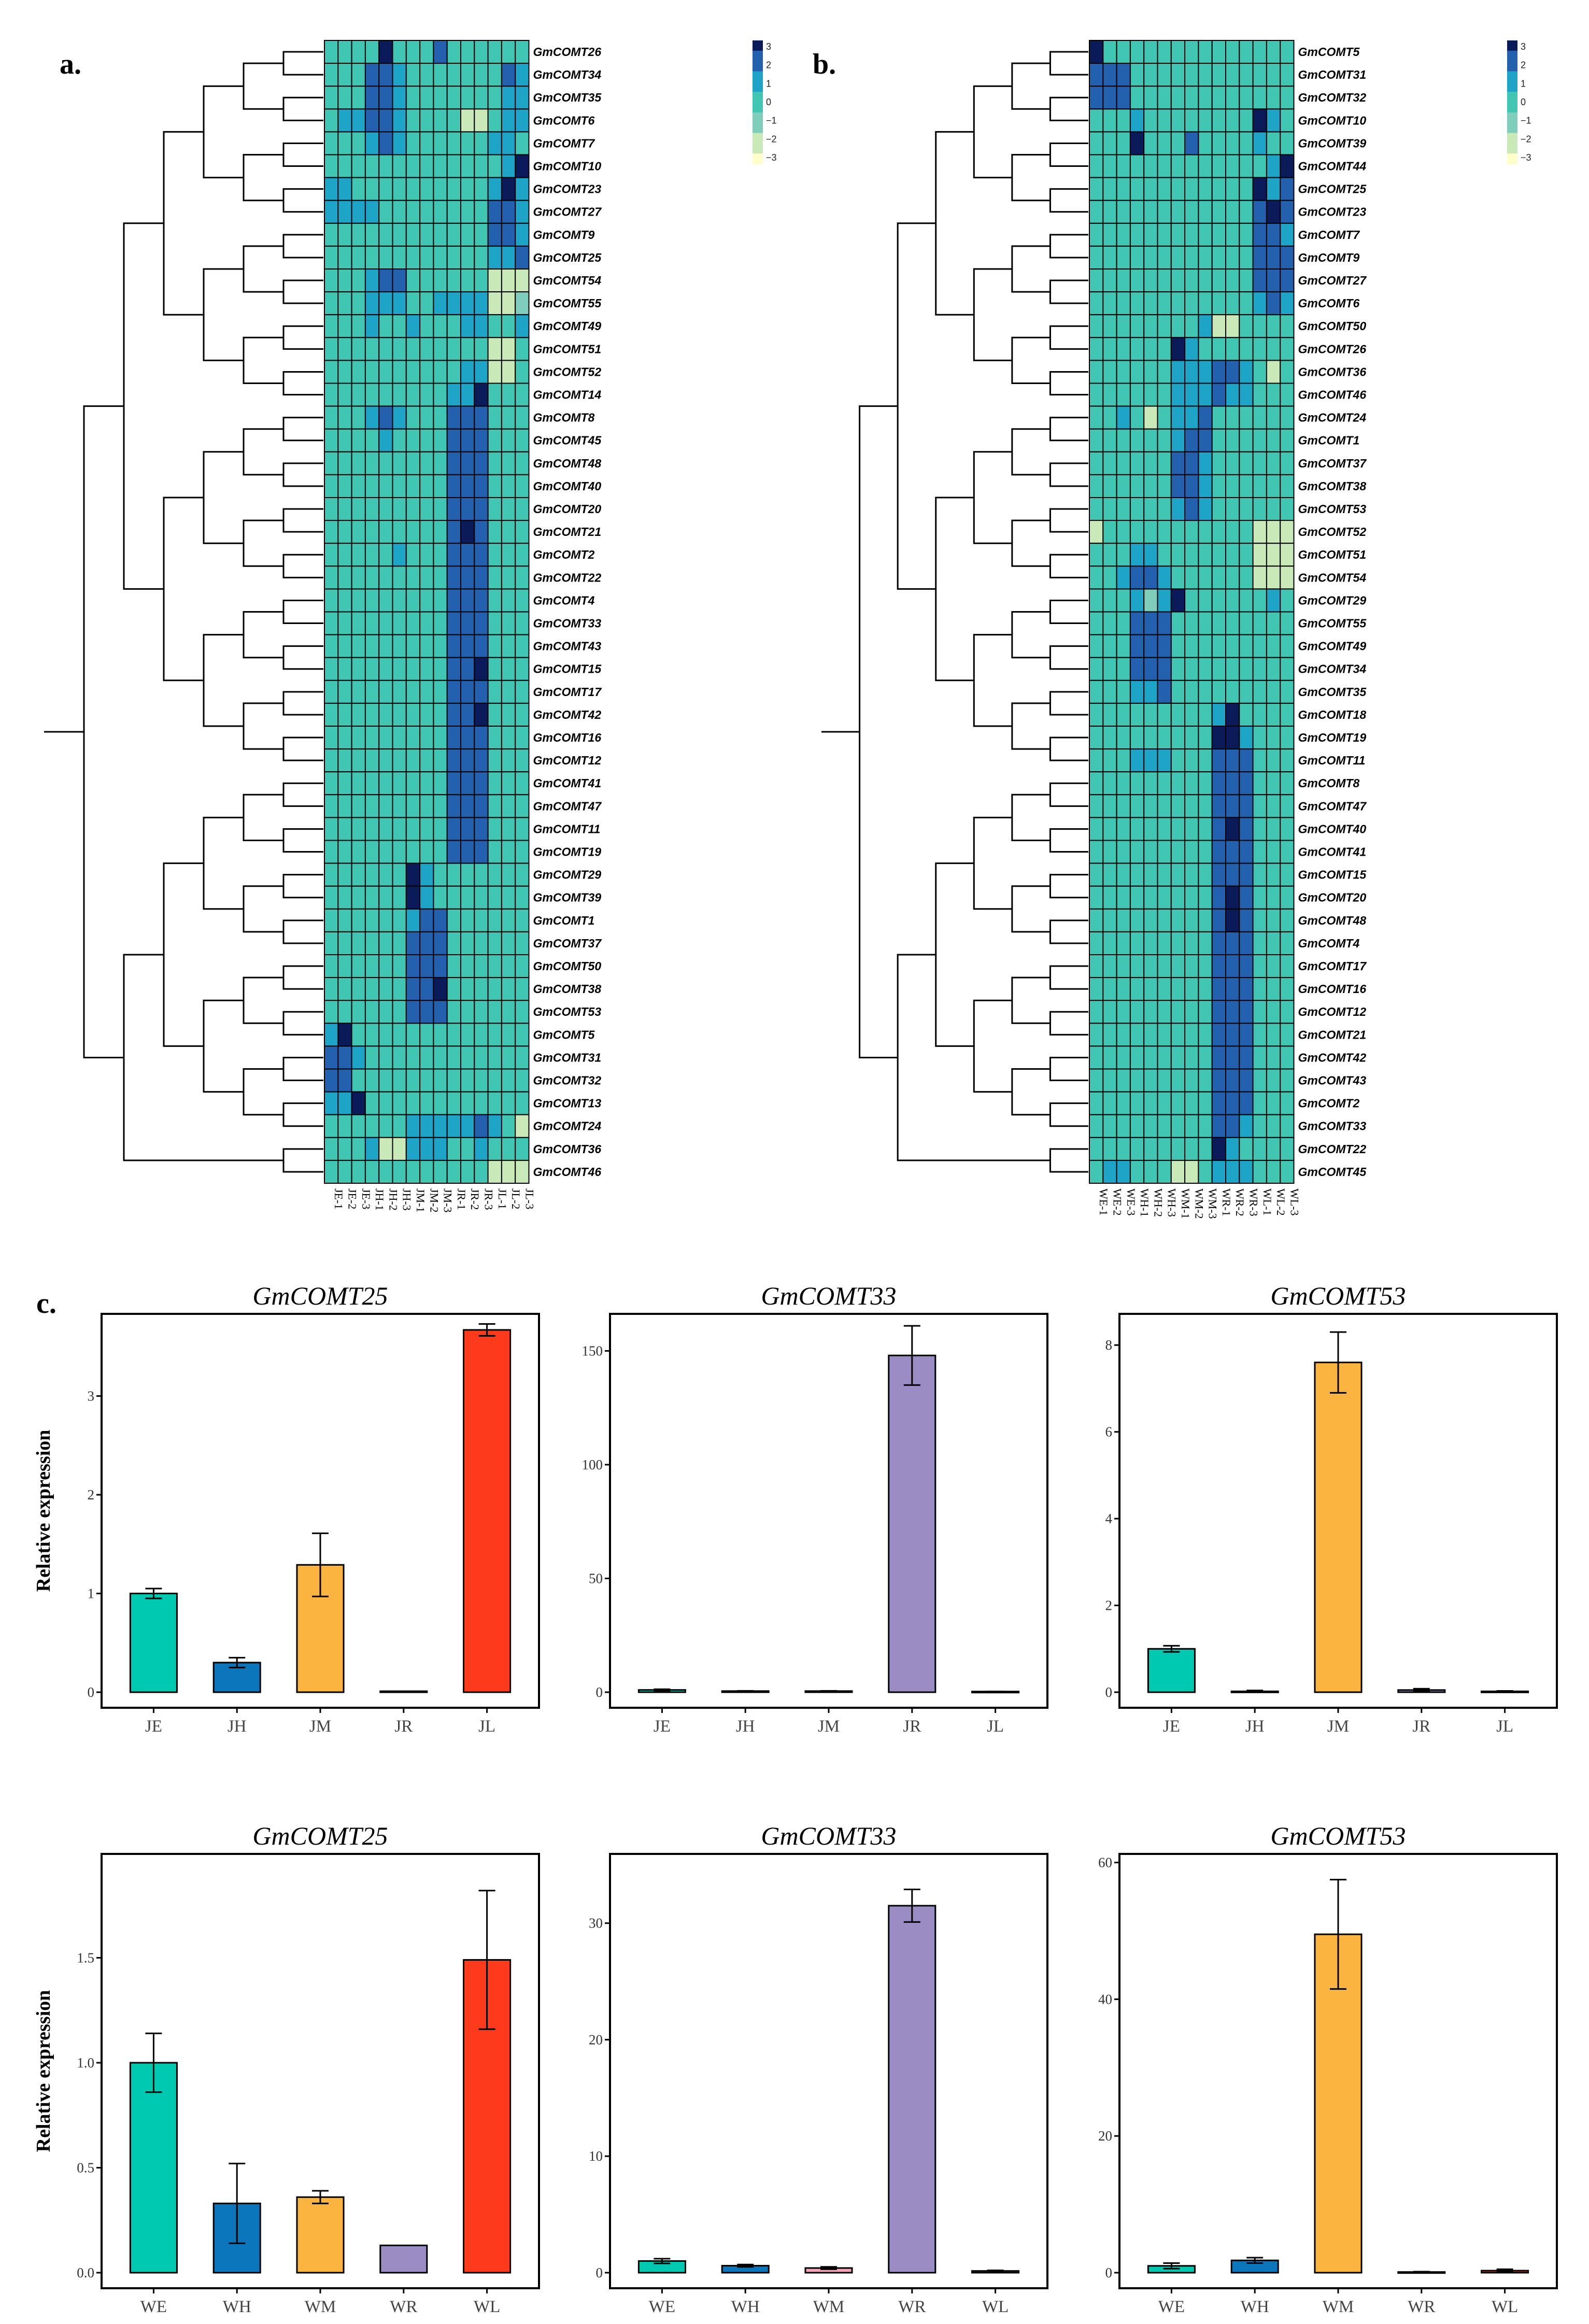 Image resolution: width=1589 pixels, height=2324 pixels. I want to click on row-label: GmCOMT20, so click(1332, 897).